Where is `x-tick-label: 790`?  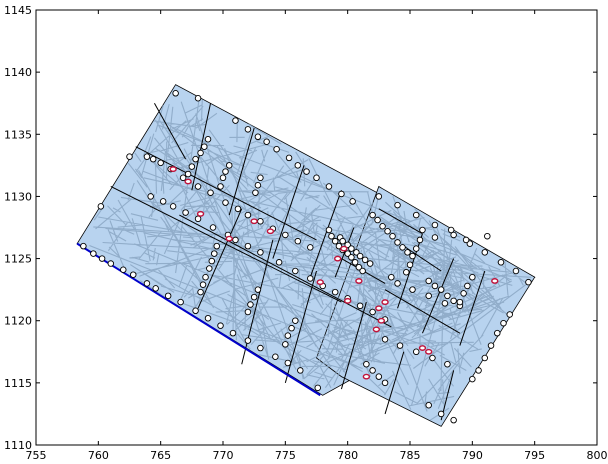 x-tick-label: 790 is located at coordinates (472, 455).